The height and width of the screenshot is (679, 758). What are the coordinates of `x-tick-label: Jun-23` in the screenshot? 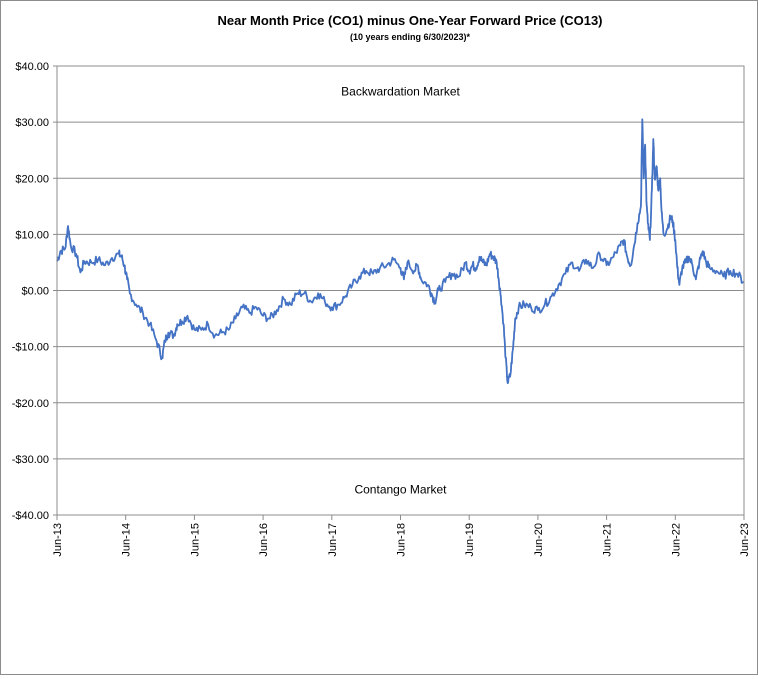 It's located at (745, 540).